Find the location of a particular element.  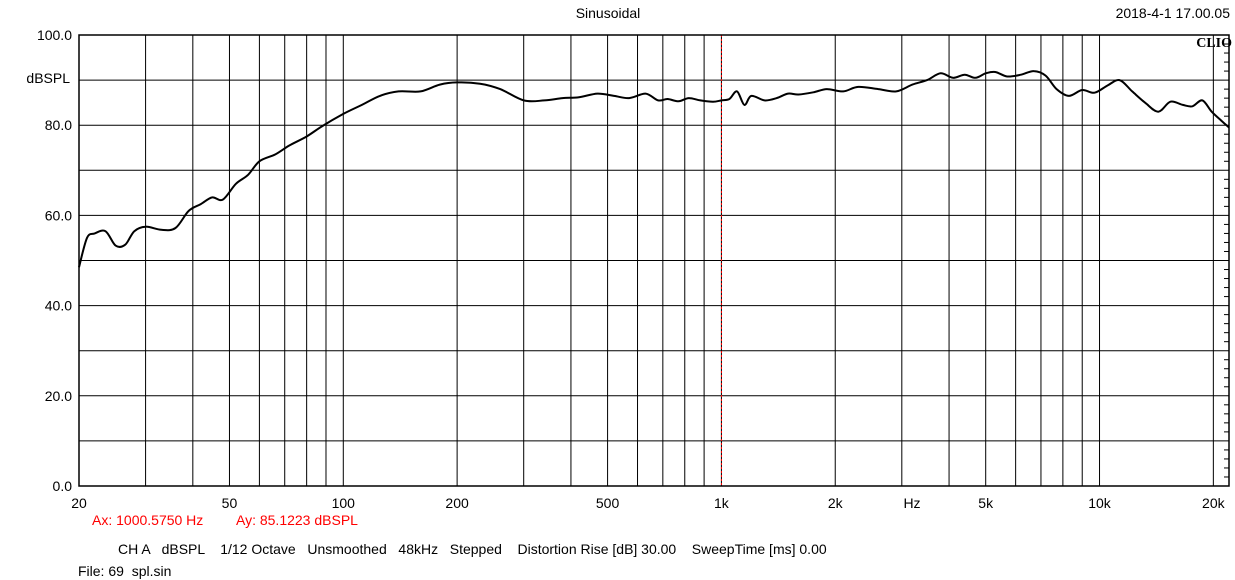

y-axis-ticks: 0.0 20.0 40.0 60.0 80.0 100.0 is located at coordinates (54, 260).